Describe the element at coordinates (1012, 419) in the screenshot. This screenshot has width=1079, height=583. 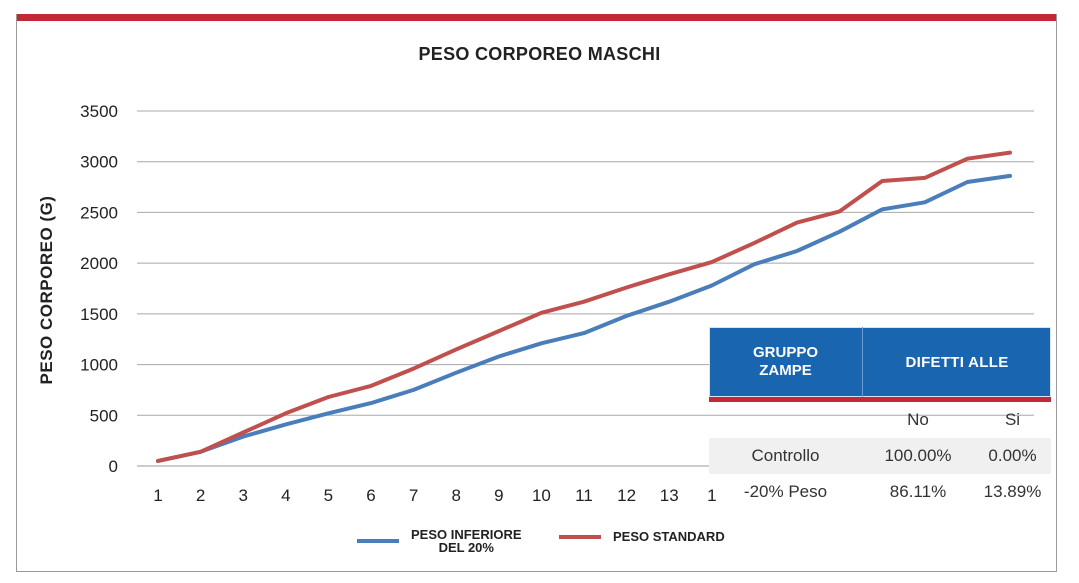
I see `table-subheader-si: Si` at that location.